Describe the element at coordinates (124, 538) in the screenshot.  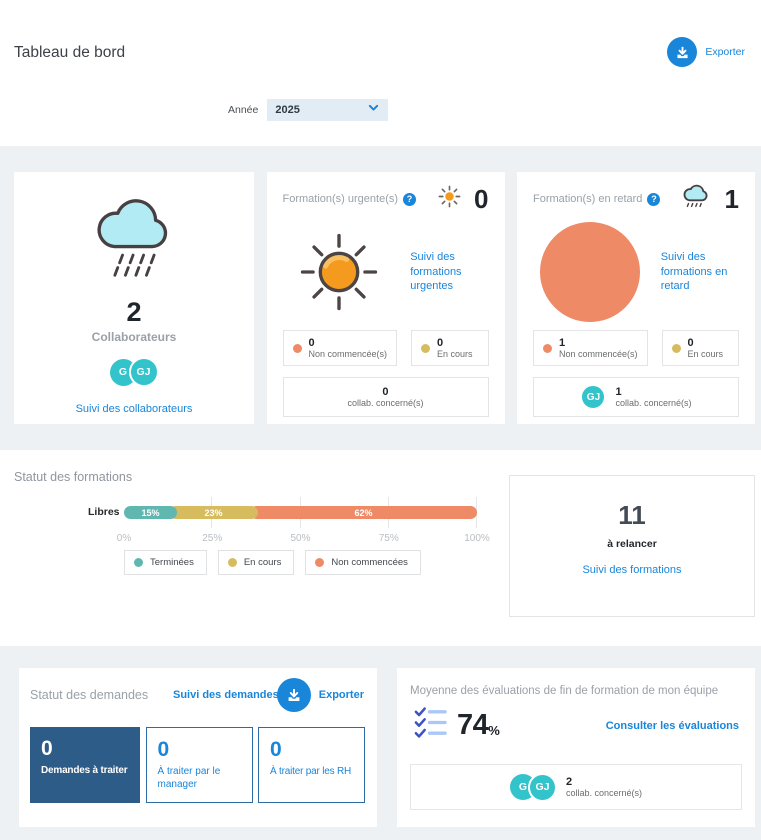
I see `axis-tick: 0%` at that location.